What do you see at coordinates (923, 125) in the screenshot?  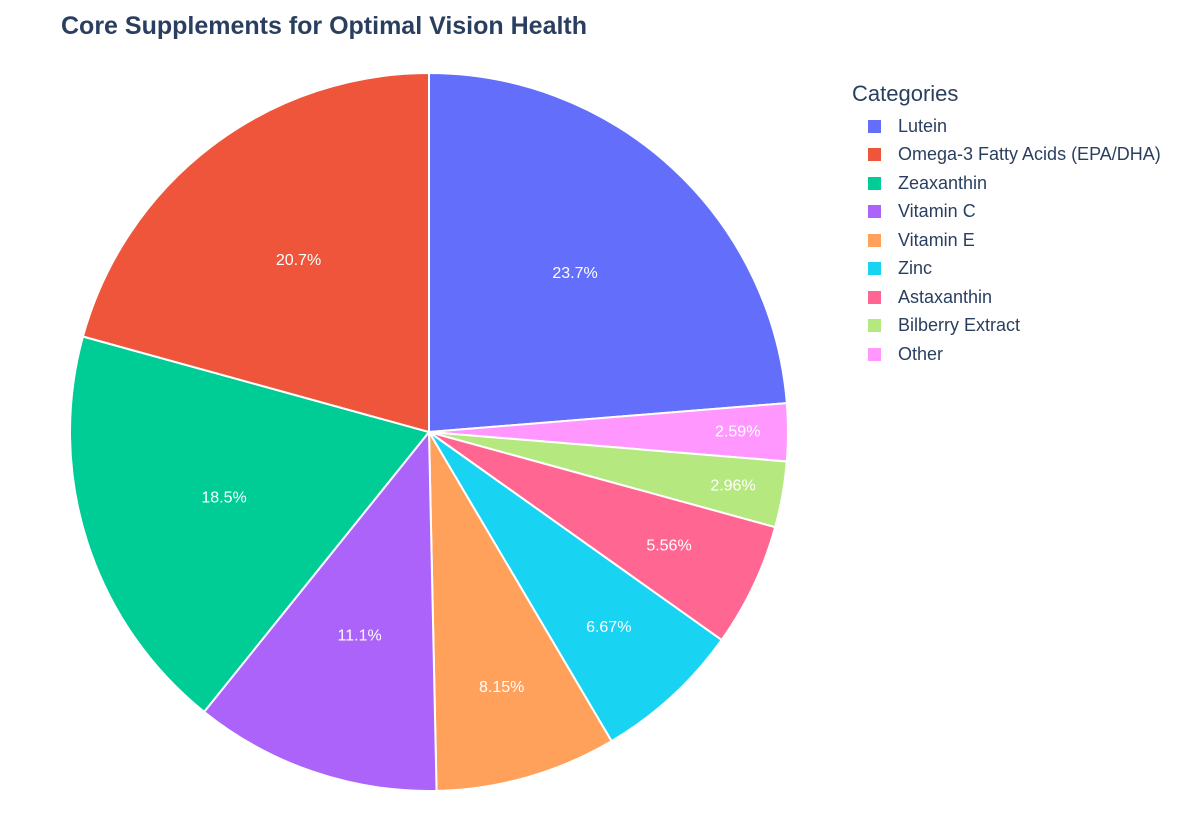 I see `legend-label: Lutein` at bounding box center [923, 125].